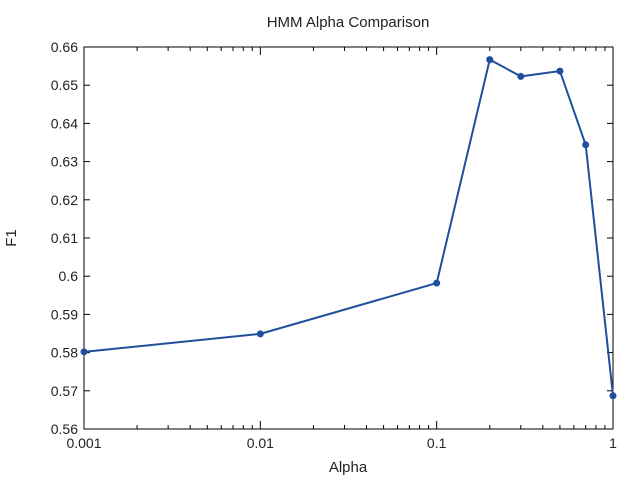 Image resolution: width=640 pixels, height=480 pixels. I want to click on y-tick-label: 0.58, so click(64, 353).